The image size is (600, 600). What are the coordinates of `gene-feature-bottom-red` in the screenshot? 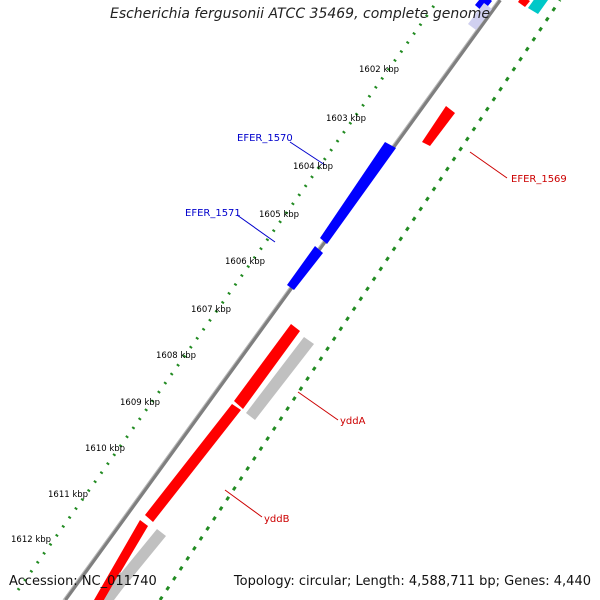 It's located at (121, 560).